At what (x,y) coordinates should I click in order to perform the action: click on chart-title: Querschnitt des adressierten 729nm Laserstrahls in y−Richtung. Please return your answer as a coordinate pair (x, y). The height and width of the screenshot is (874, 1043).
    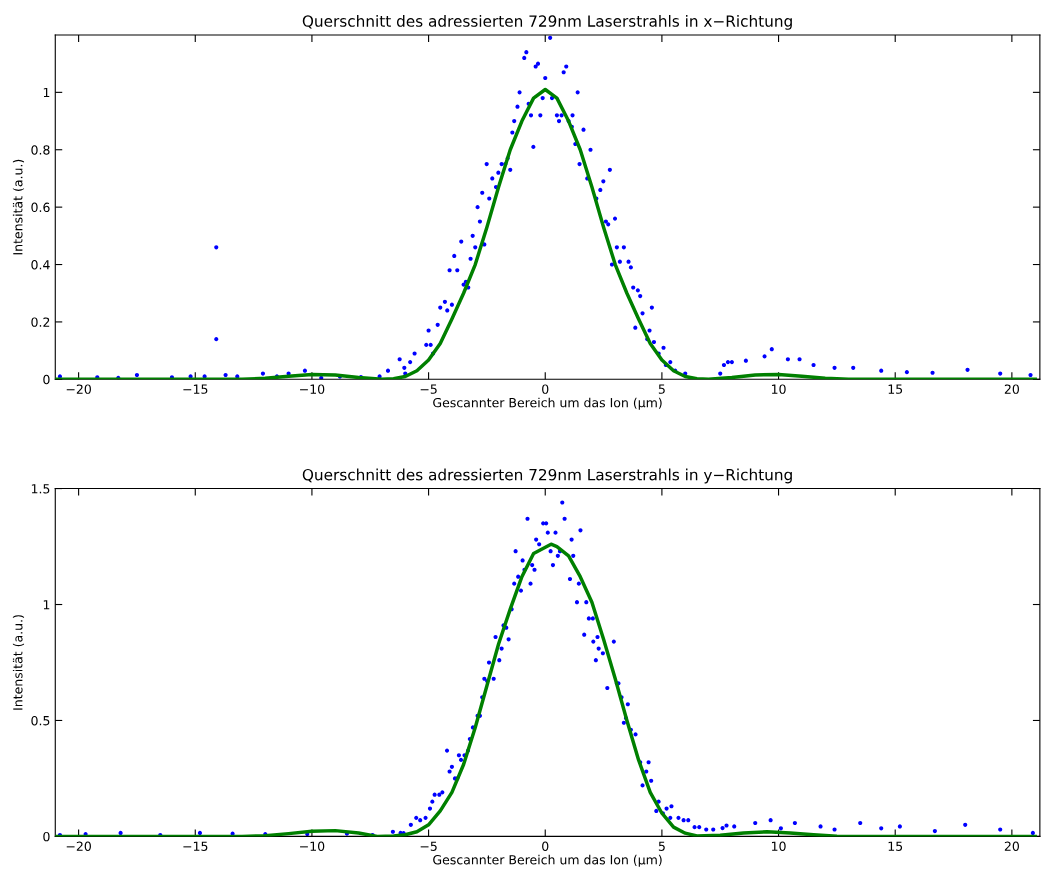
    Looking at the image, I should click on (547, 476).